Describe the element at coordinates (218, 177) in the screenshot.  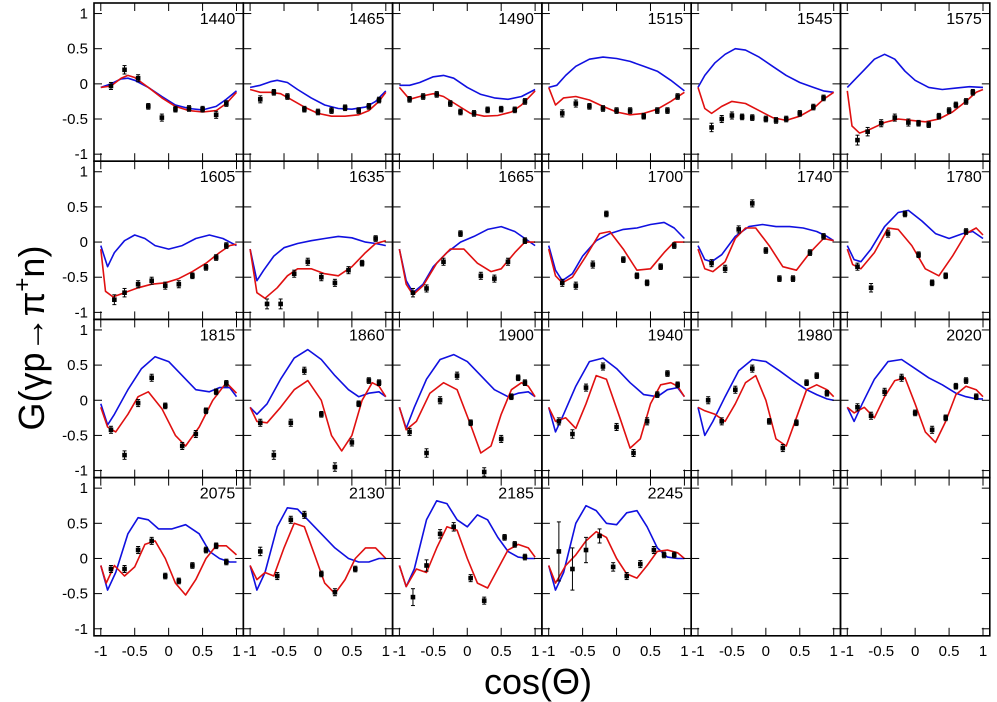
I see `energy-label: 1605` at that location.